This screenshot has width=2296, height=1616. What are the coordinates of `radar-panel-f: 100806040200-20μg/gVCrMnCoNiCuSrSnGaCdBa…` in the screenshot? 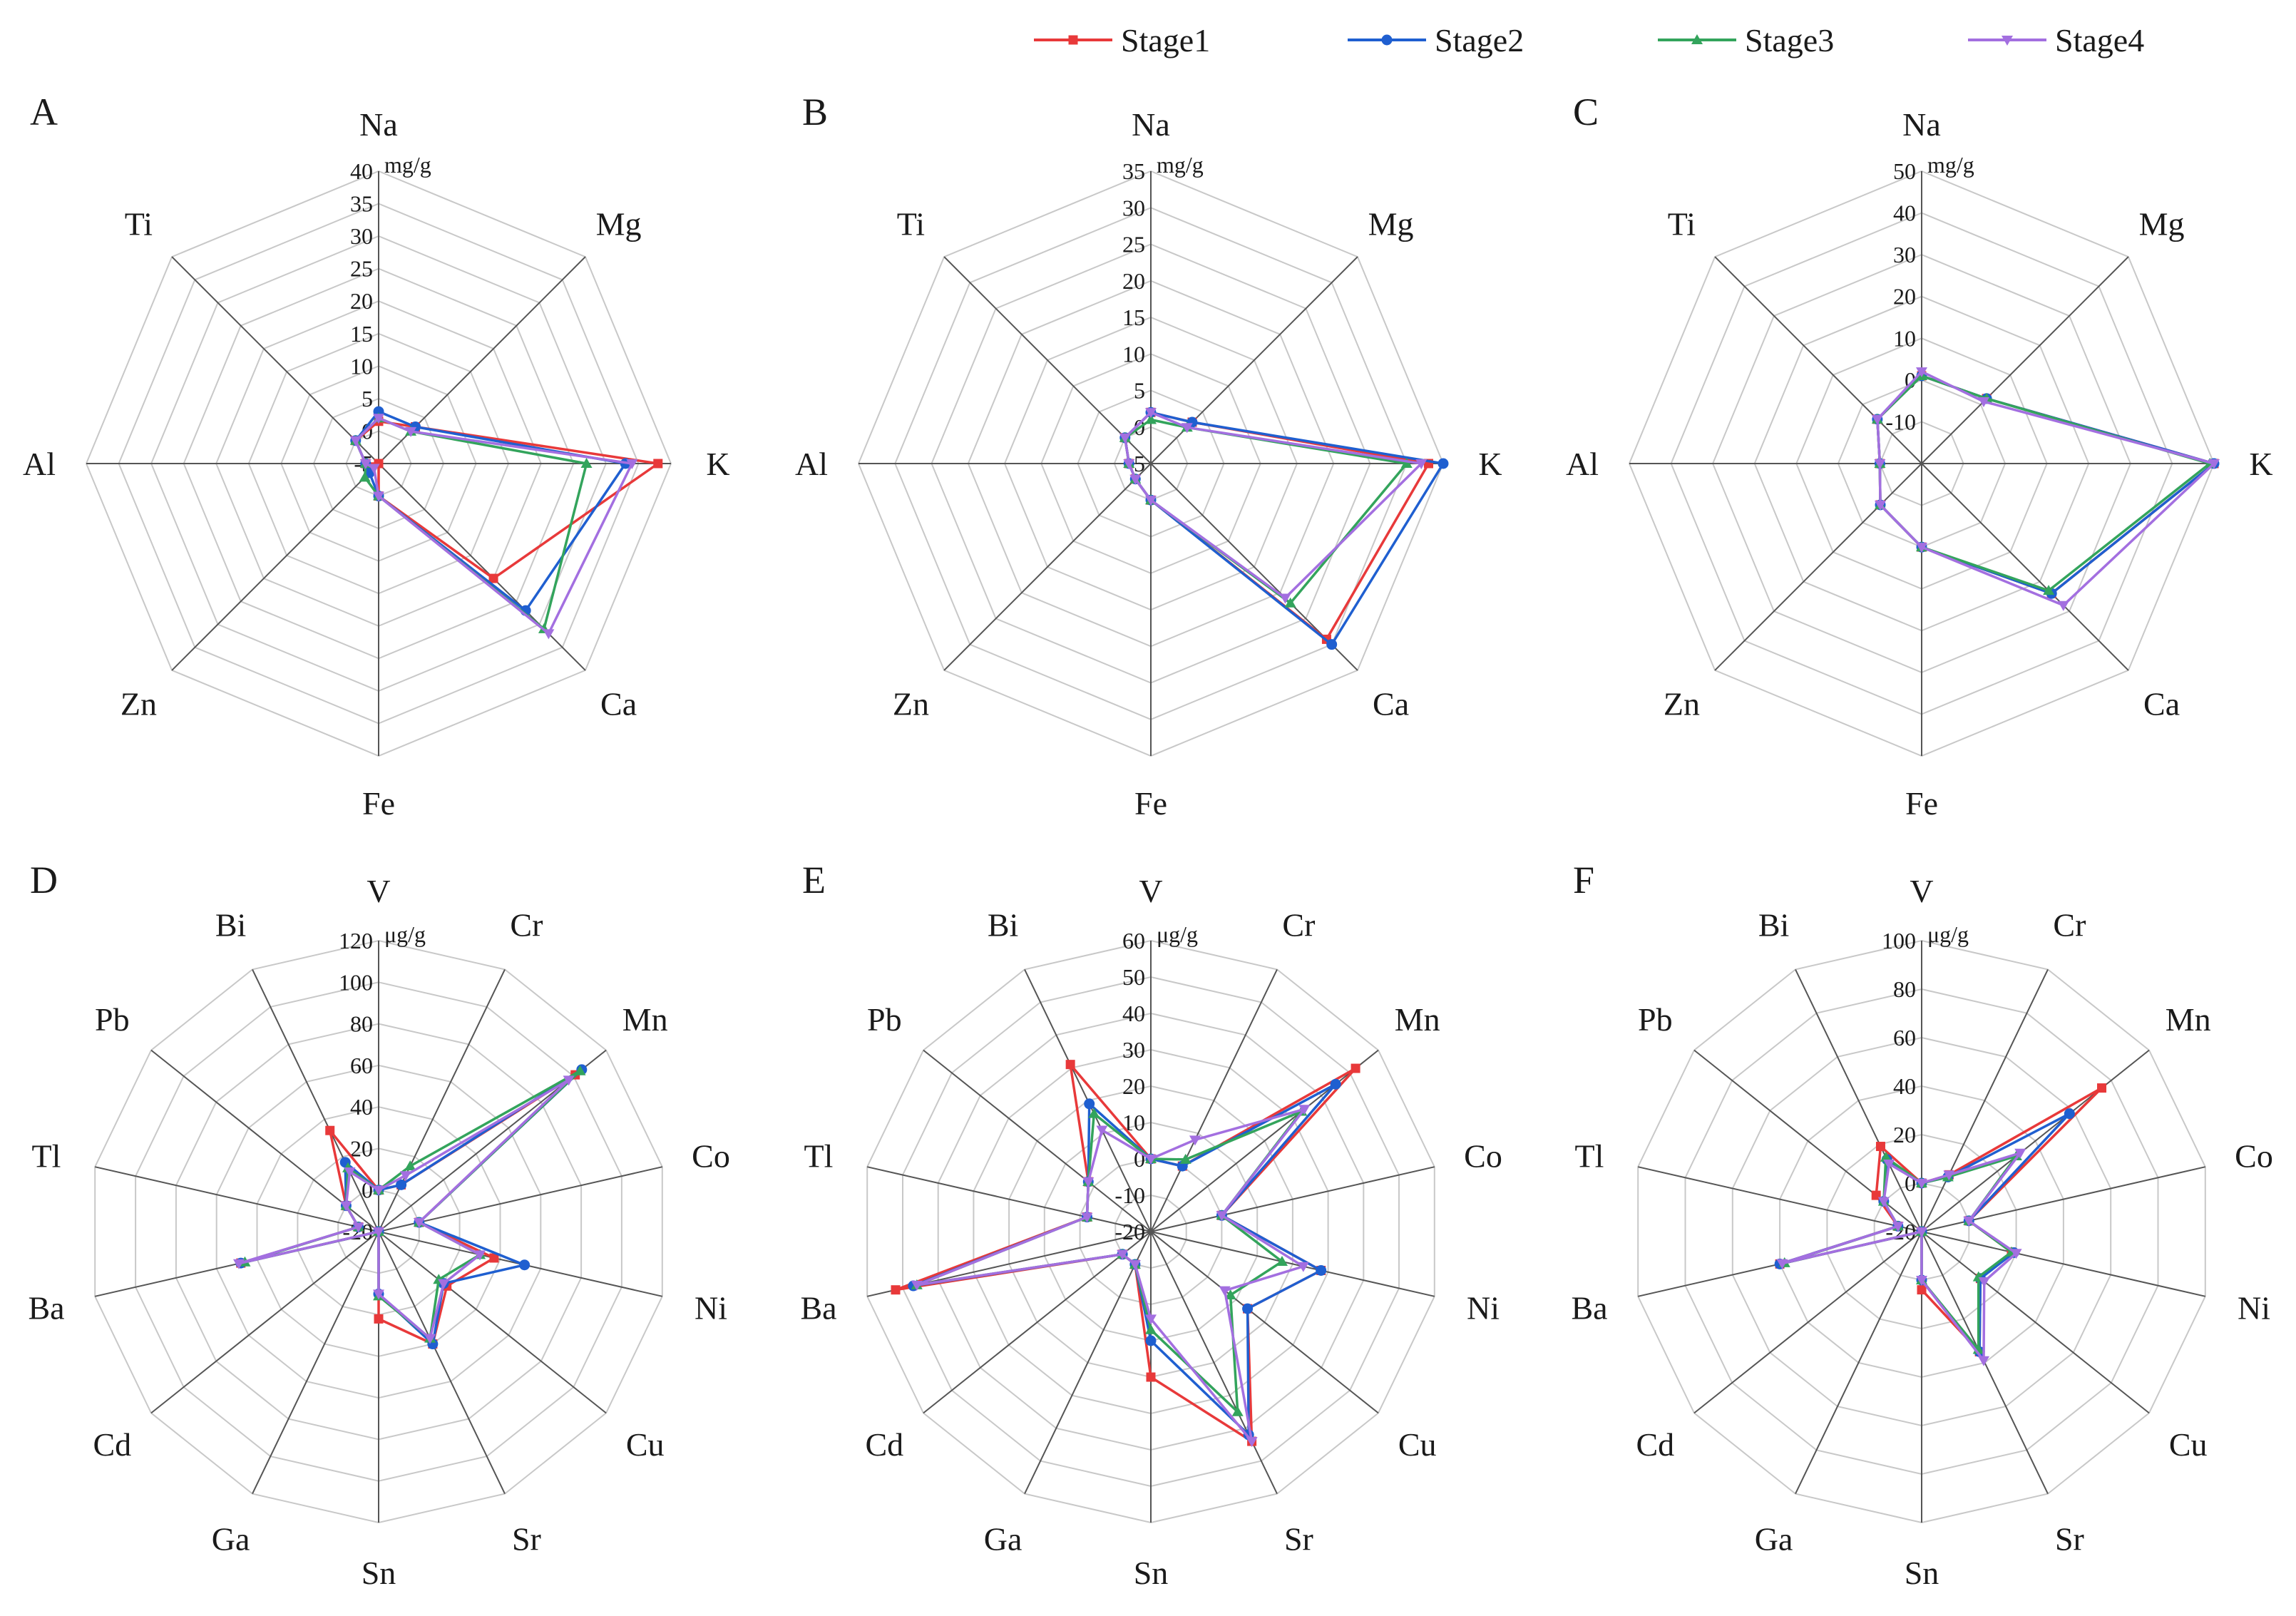 It's located at (1921, 1225).